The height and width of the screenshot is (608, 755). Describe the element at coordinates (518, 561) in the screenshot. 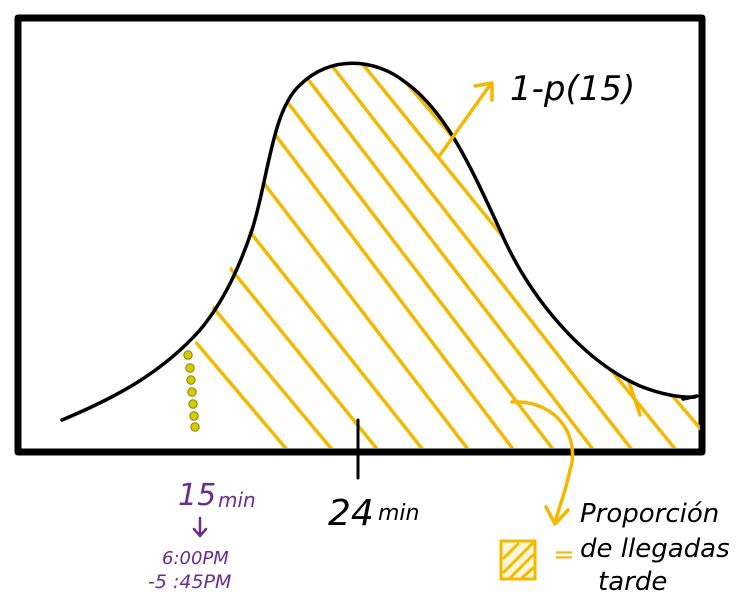

I see `legend-swatch-hatch` at that location.